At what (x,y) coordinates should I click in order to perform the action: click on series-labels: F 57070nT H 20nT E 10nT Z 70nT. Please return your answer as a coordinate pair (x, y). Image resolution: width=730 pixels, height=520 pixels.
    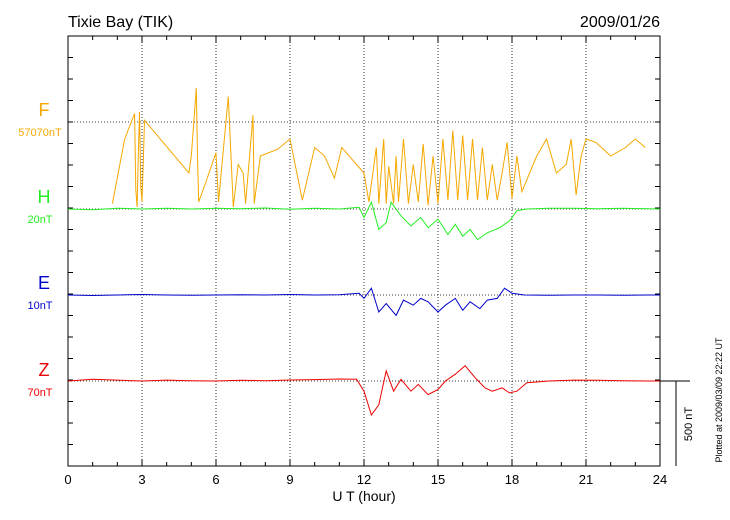
    Looking at the image, I should click on (40, 249).